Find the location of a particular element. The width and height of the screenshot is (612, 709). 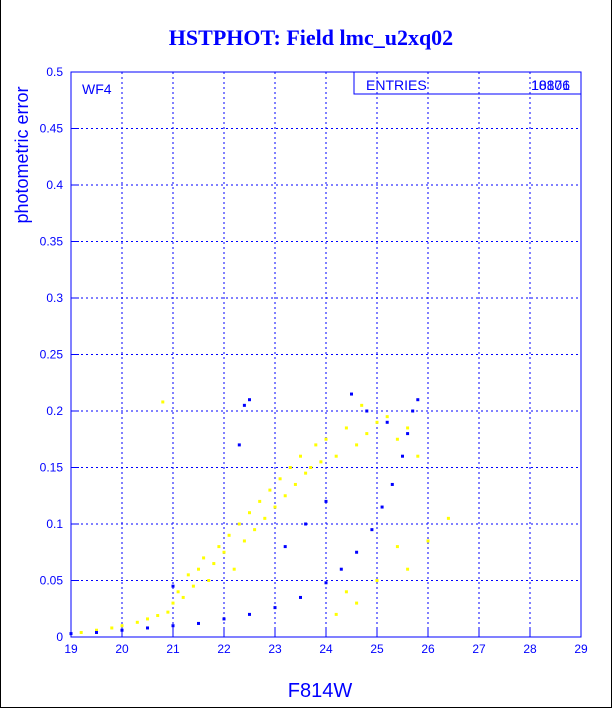

x-axis-label: F814W is located at coordinates (320, 691).